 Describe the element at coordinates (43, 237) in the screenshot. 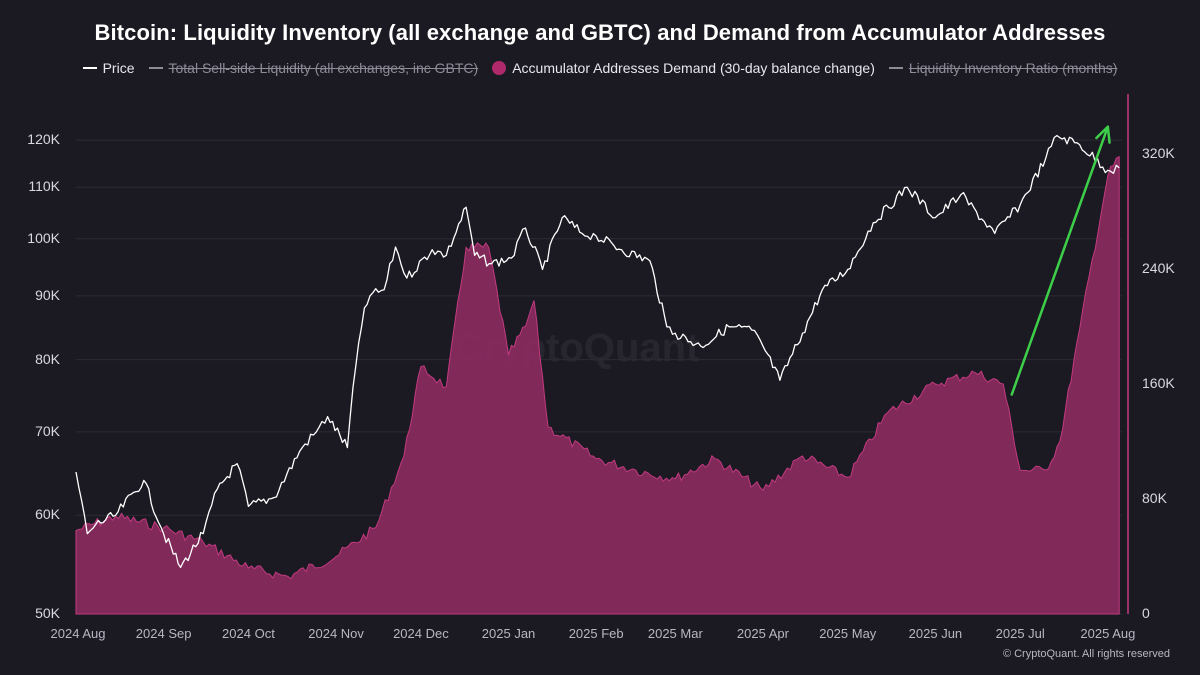

I see `y-left-tick-label: 100K` at that location.